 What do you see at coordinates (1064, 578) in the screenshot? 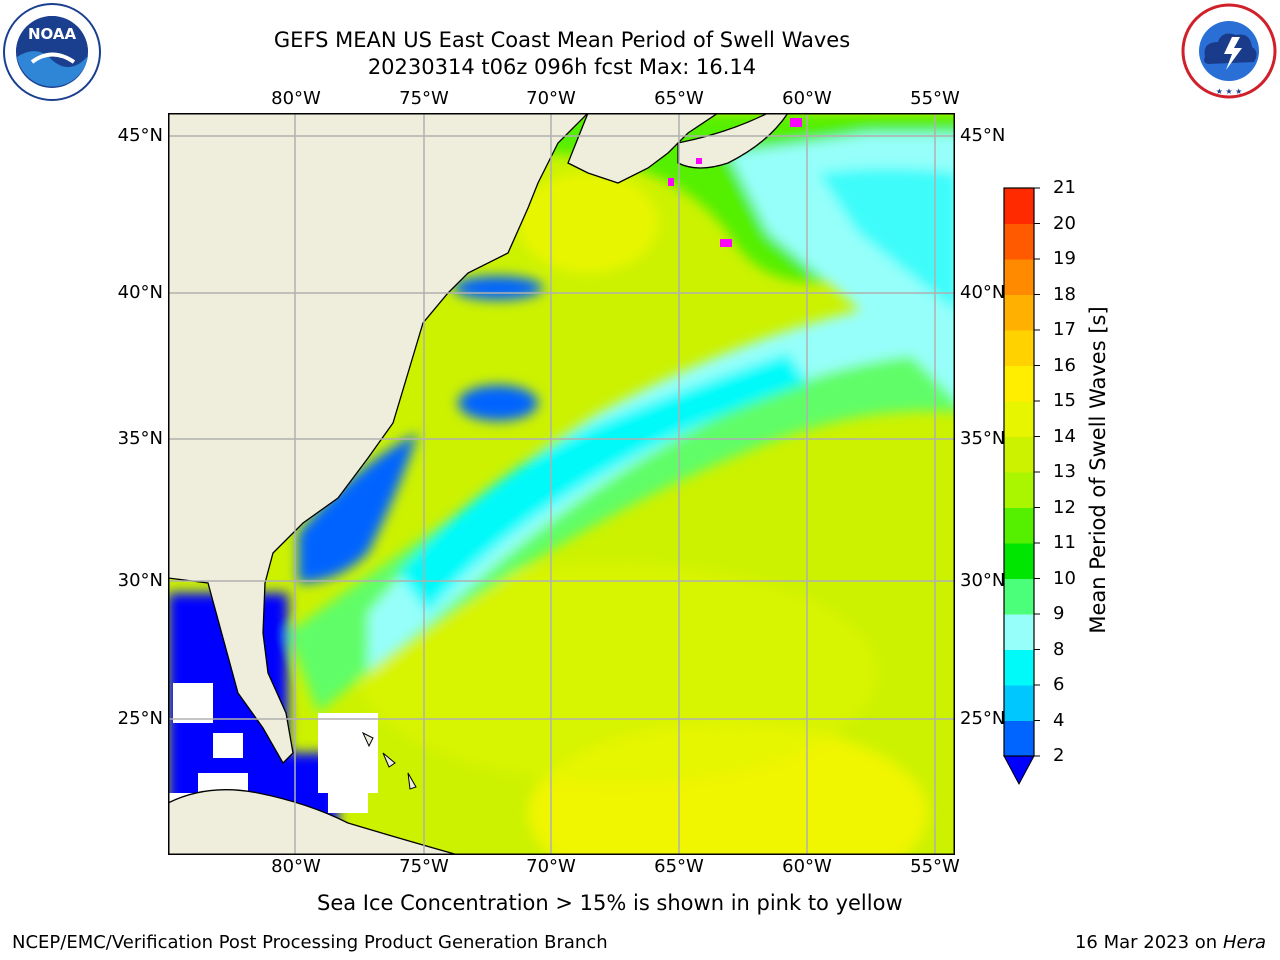
I see `colorbar-tick-label: 10` at bounding box center [1064, 578].